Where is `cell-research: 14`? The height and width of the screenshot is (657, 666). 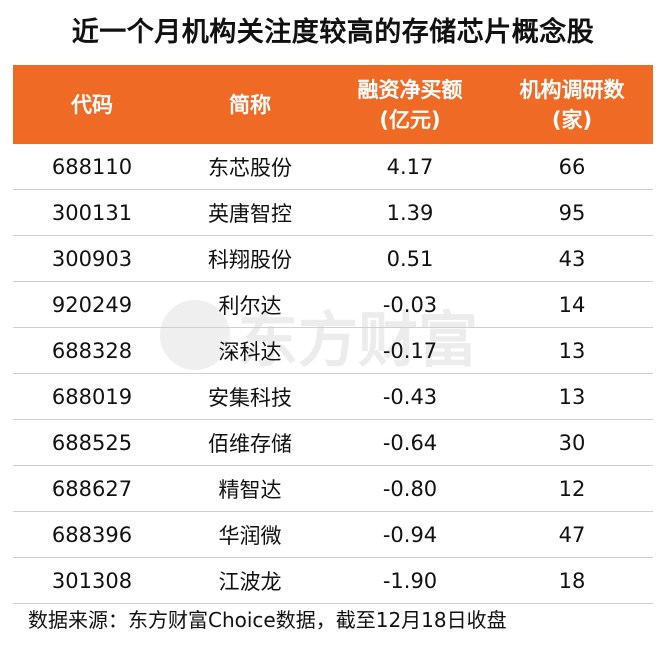
cell-research: 14 is located at coordinates (572, 304).